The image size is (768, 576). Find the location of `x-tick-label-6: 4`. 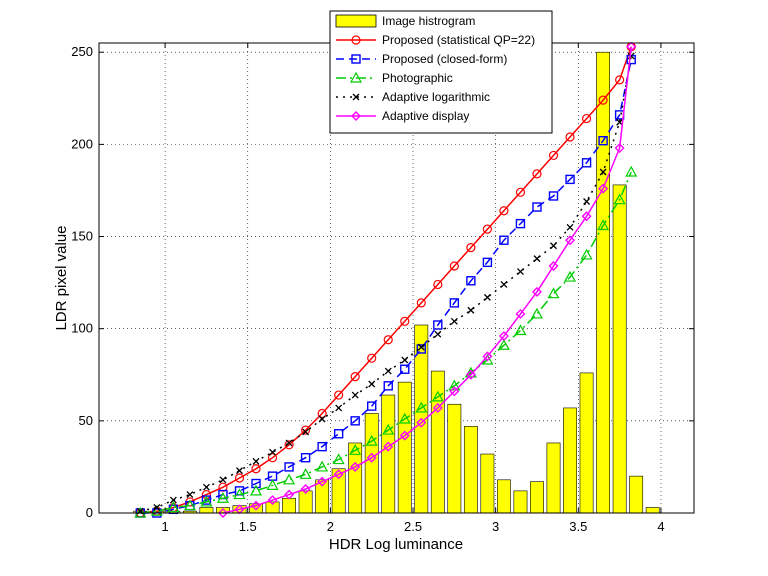

x-tick-label-6: 4 is located at coordinates (660, 526).